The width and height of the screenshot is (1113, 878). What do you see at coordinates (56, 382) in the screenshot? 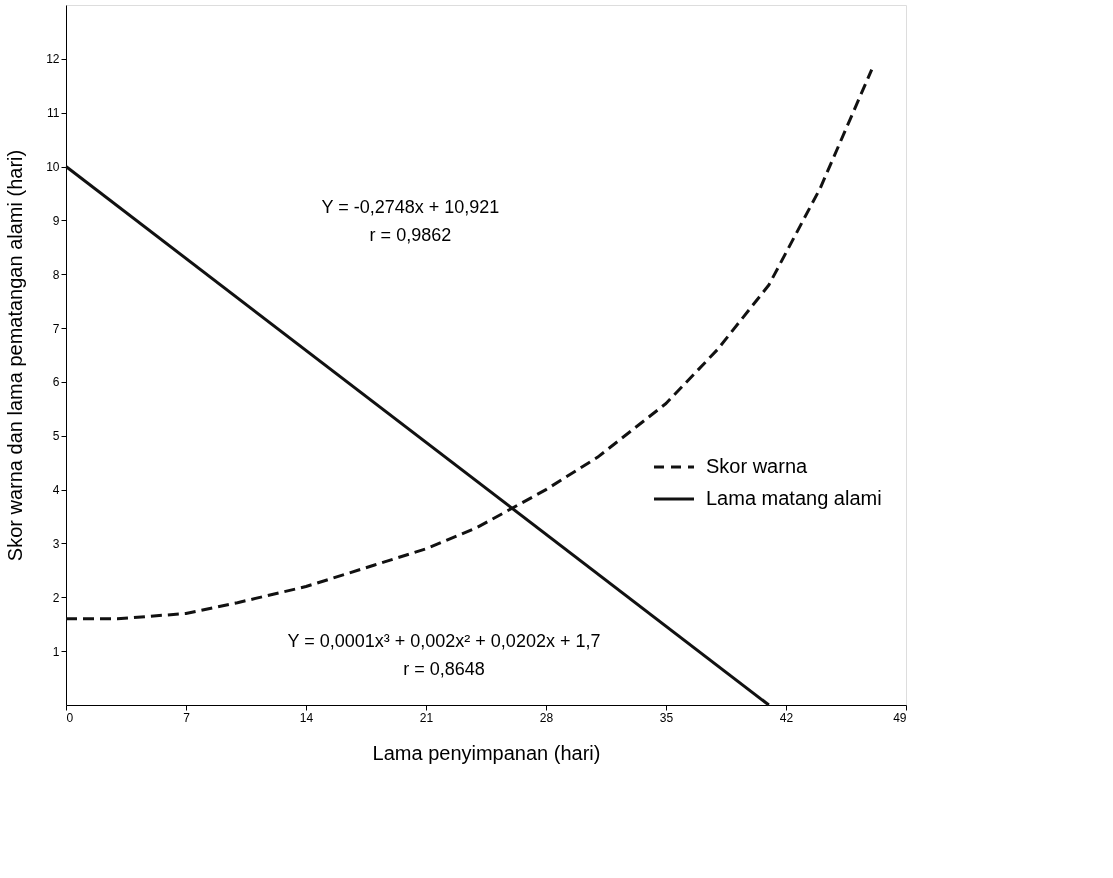
I see `y-tick-label: 6` at bounding box center [56, 382].